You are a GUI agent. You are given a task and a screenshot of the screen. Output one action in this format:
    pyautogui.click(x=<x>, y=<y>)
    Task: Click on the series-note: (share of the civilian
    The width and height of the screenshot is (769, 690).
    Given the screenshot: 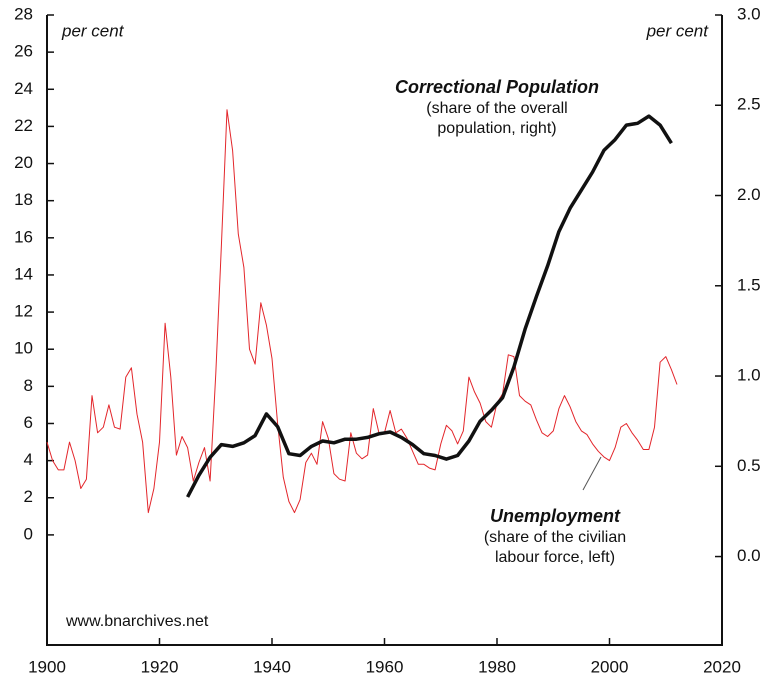 What is the action you would take?
    pyautogui.click(x=555, y=537)
    